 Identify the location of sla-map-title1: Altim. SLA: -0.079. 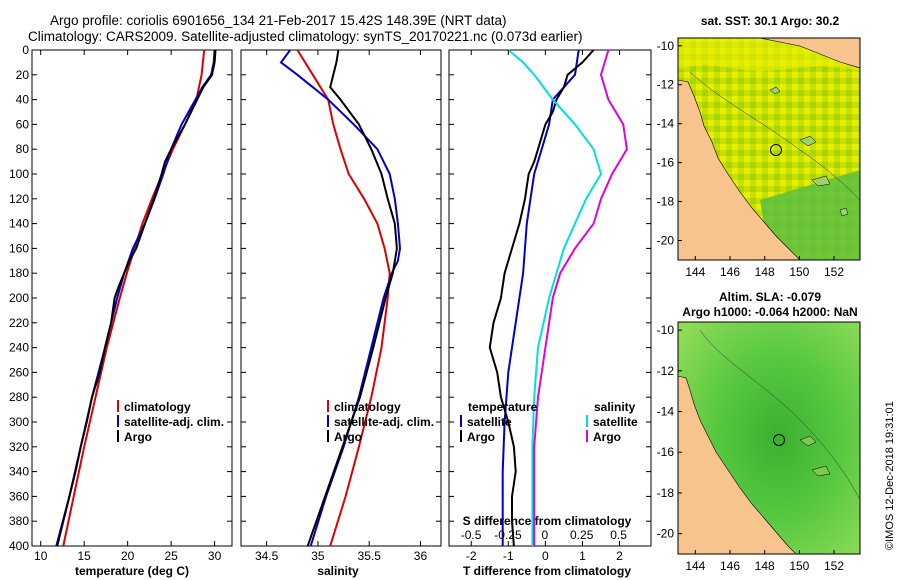
(770, 297).